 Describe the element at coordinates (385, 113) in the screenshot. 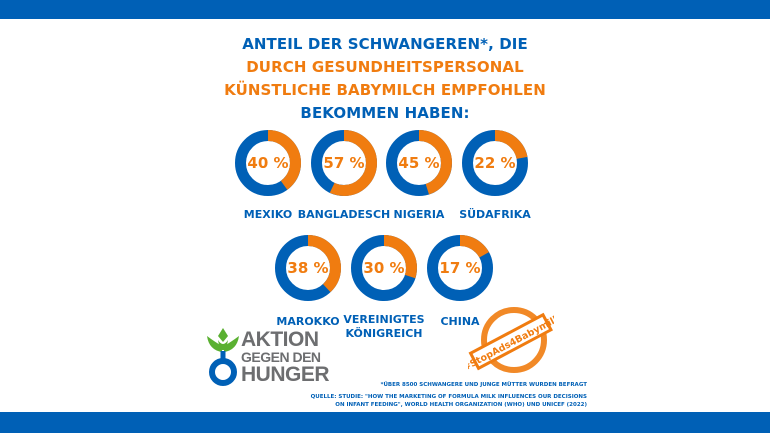

I see `title-line-4: BEKOMMEN HABEN:` at that location.